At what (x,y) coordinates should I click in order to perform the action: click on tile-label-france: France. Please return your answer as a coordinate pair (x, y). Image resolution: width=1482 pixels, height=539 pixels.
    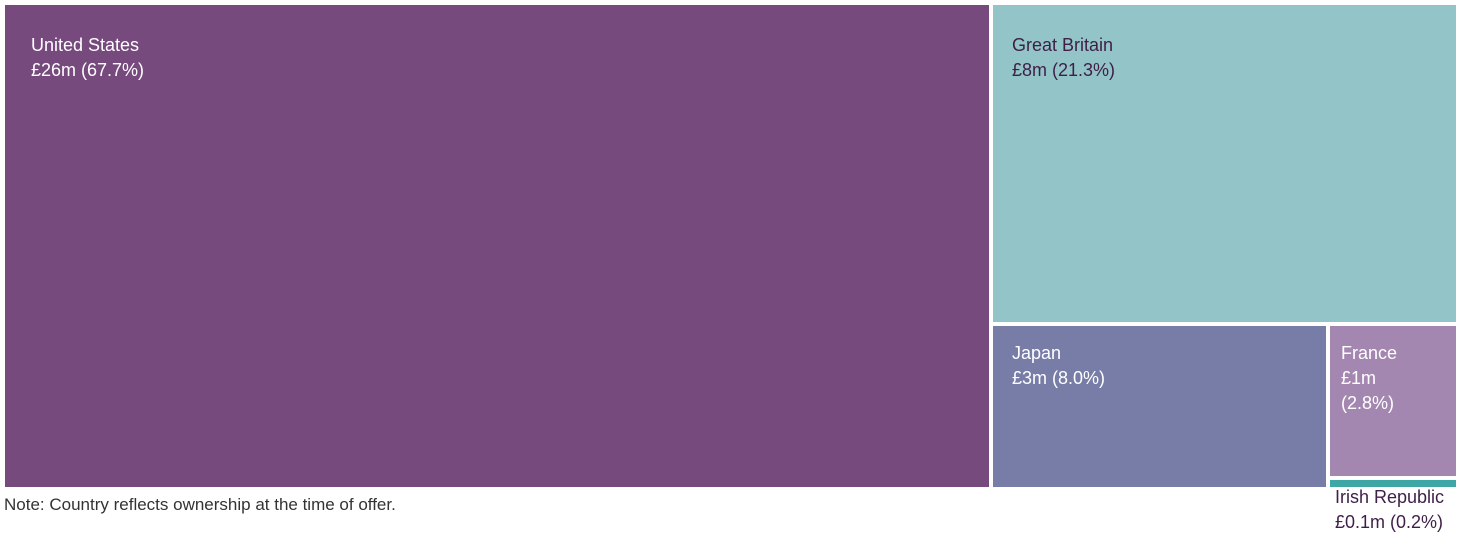
    Looking at the image, I should click on (1369, 353).